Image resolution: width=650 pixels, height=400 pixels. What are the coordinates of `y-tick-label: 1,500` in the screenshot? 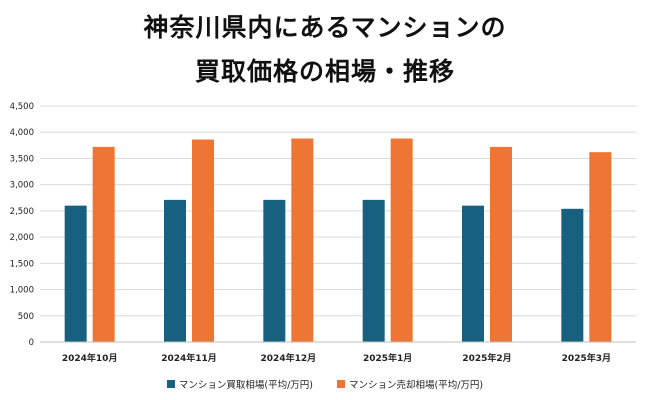 It's located at (22, 264).